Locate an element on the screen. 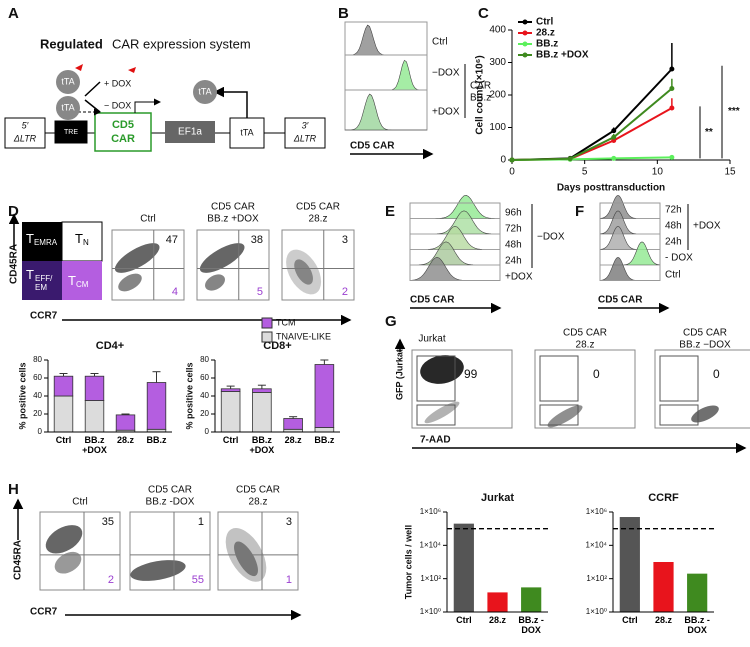 The height and width of the screenshot is (647, 750). x-tick-label-box: Ctrl is located at coordinates (63, 440).